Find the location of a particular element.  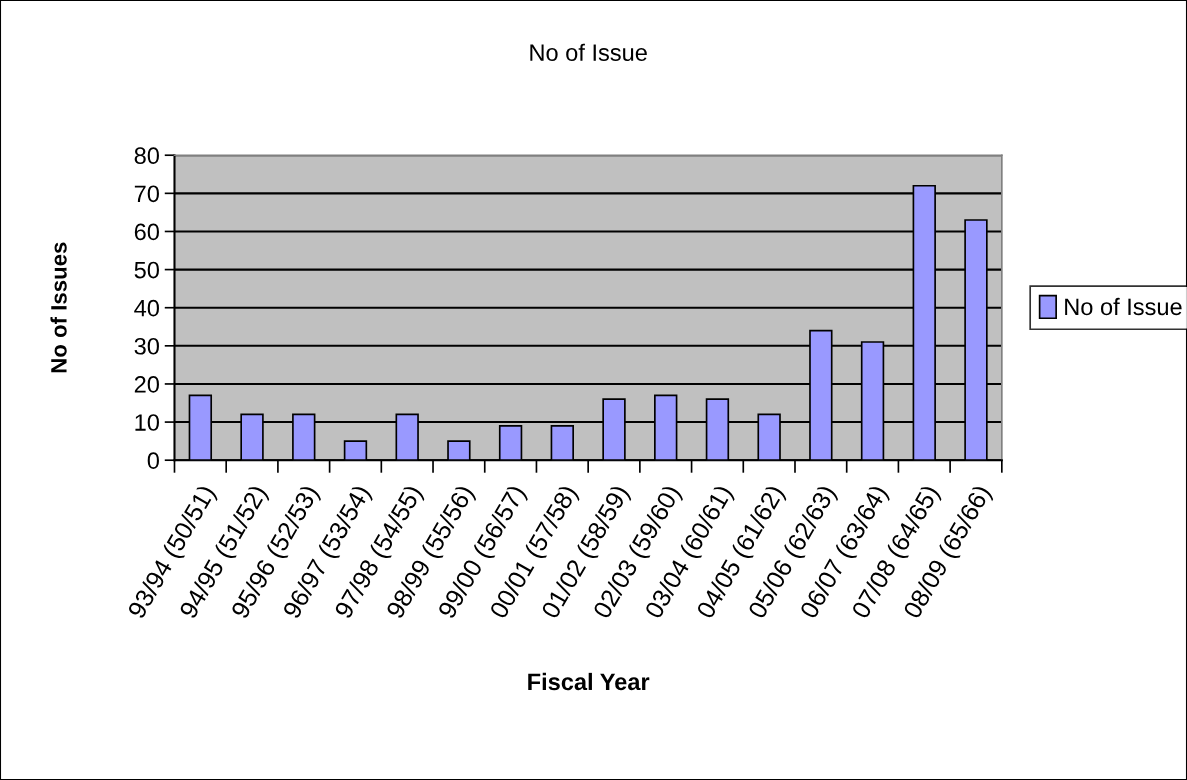

chart-title: No of Issue is located at coordinates (588, 52).